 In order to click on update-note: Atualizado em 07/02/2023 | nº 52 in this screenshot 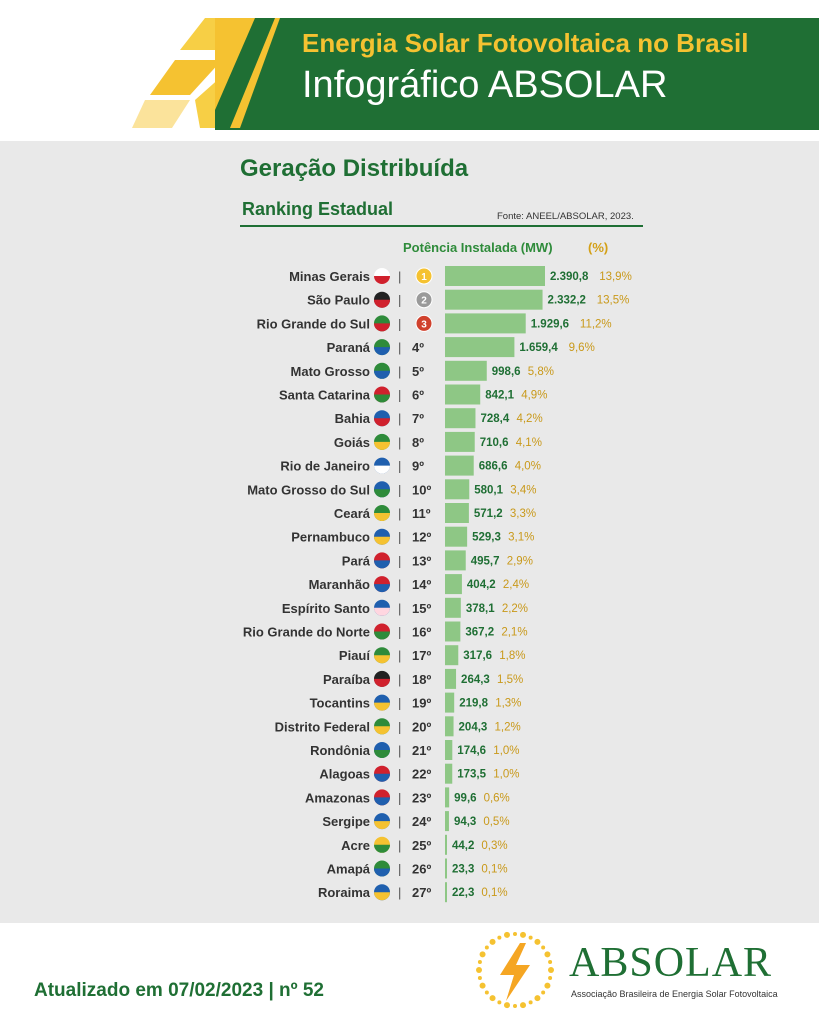, I will do `click(179, 990)`.